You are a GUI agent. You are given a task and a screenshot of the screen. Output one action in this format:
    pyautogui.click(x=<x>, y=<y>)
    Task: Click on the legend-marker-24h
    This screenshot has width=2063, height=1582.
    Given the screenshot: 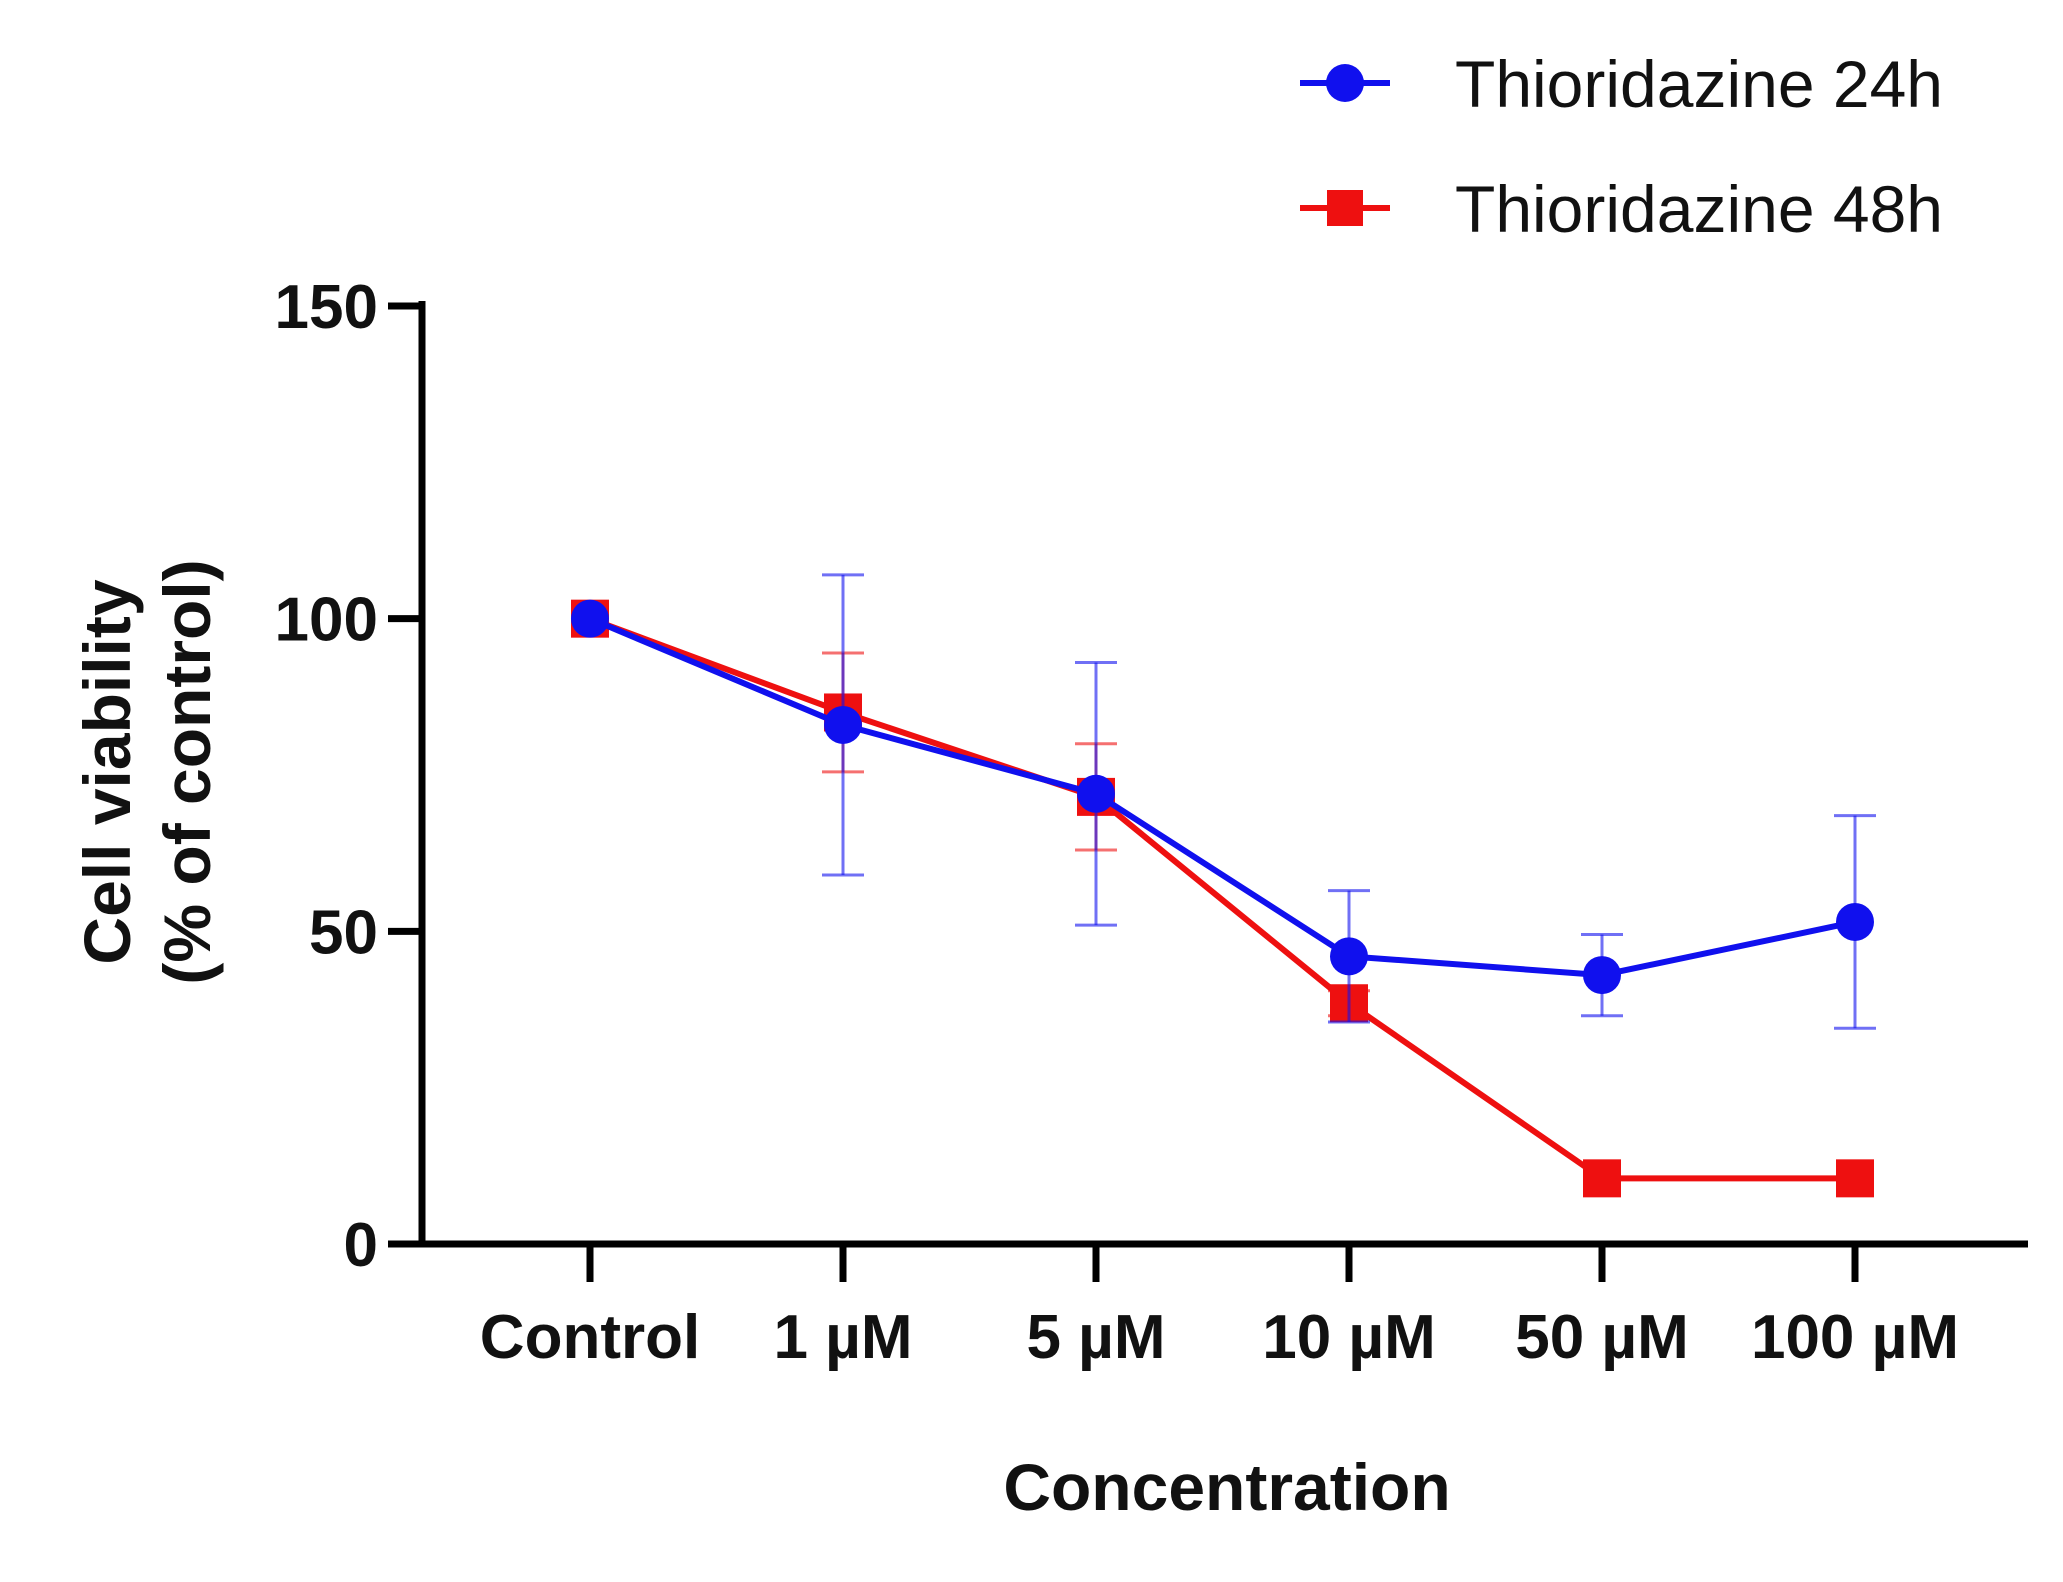 What is the action you would take?
    pyautogui.click(x=1345, y=83)
    